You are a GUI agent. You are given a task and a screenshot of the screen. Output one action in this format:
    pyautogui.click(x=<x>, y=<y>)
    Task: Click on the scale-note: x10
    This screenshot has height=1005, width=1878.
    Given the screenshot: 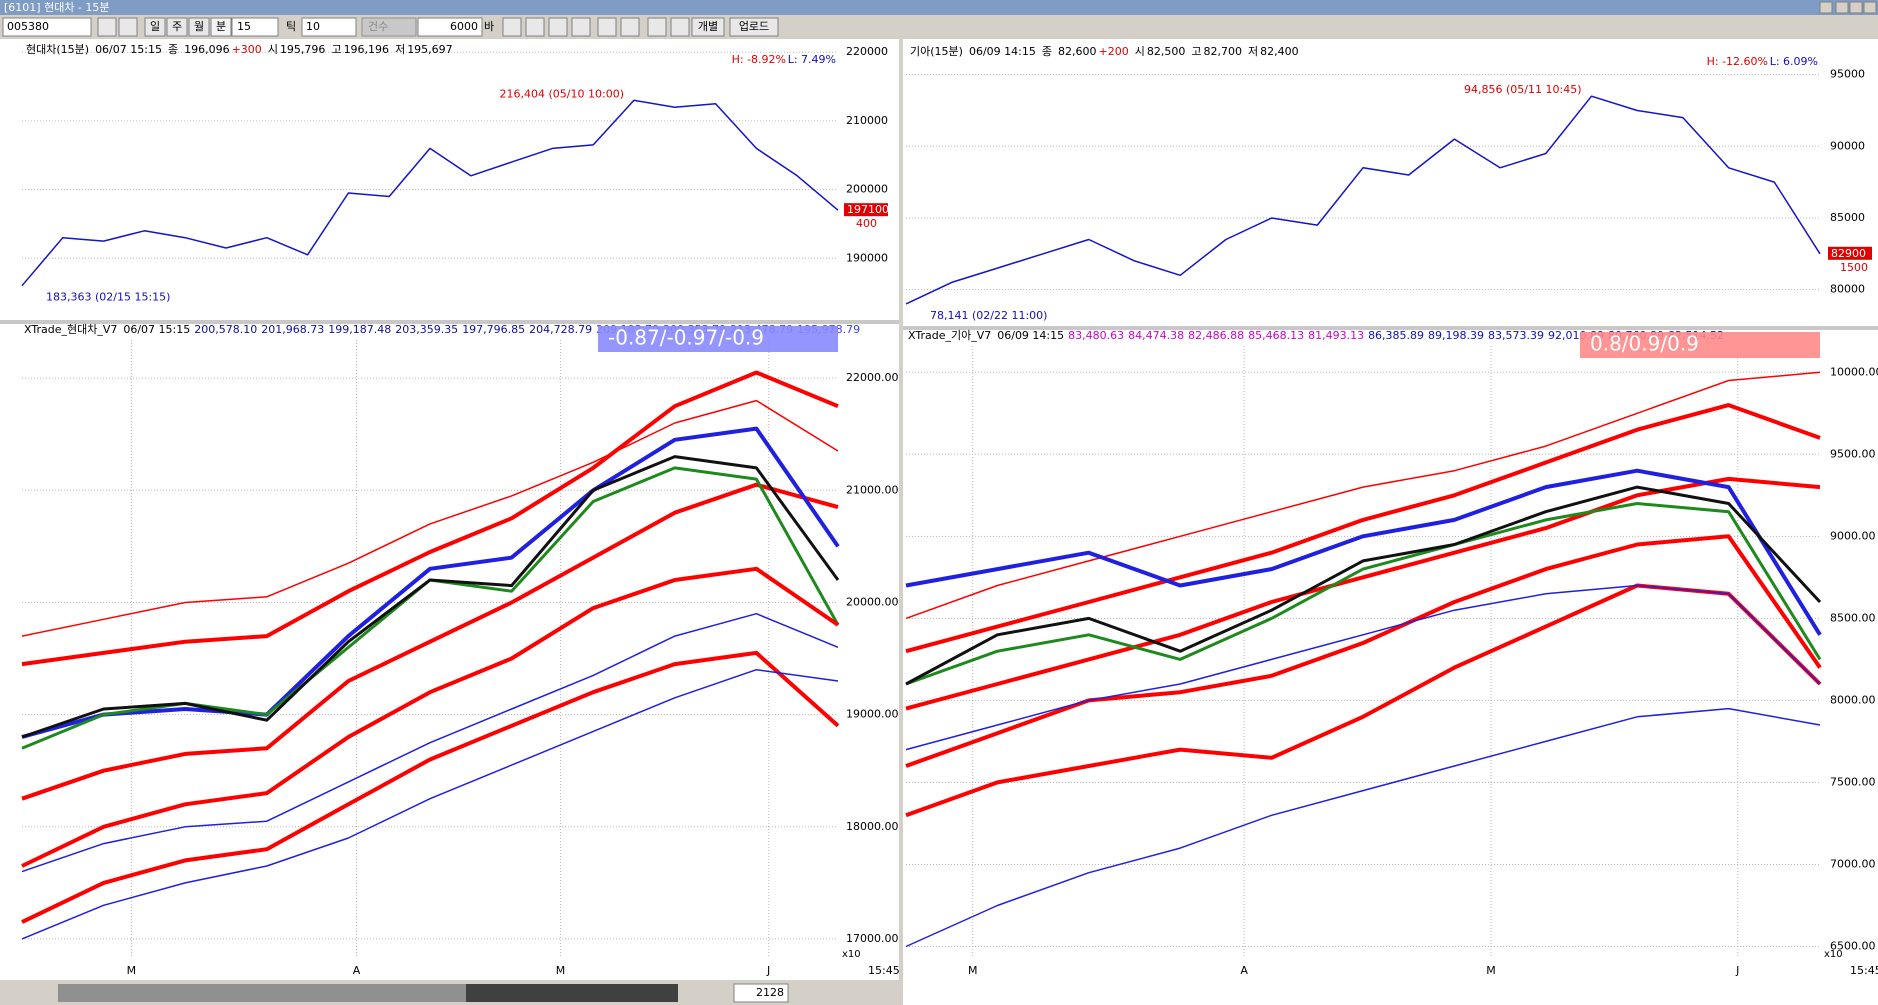 What is the action you would take?
    pyautogui.click(x=851, y=954)
    